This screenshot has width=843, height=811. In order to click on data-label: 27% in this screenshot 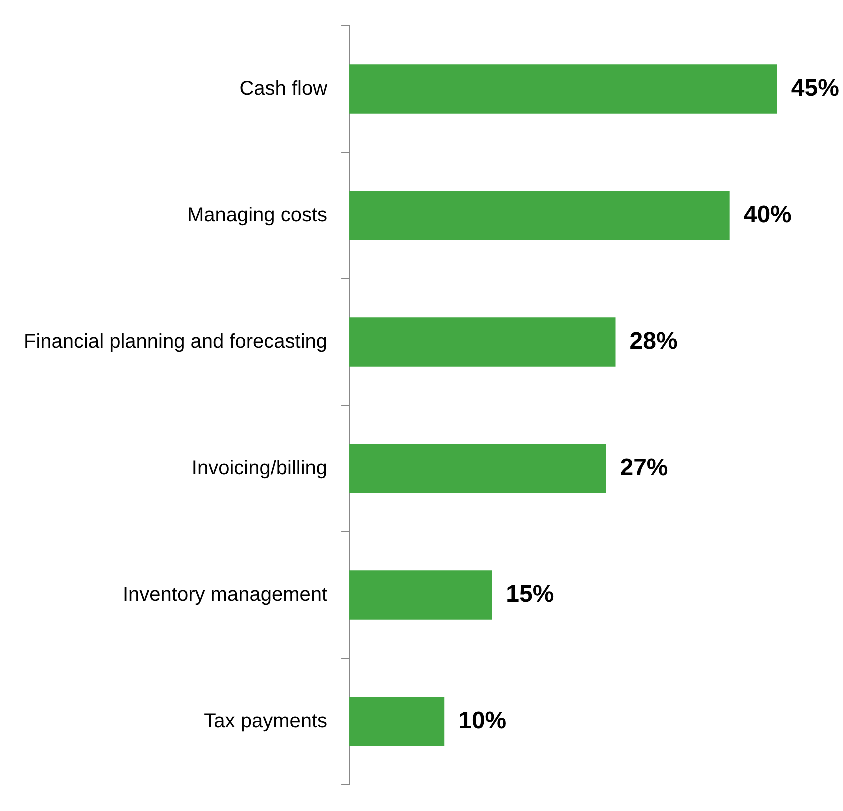, I will do `click(644, 468)`.